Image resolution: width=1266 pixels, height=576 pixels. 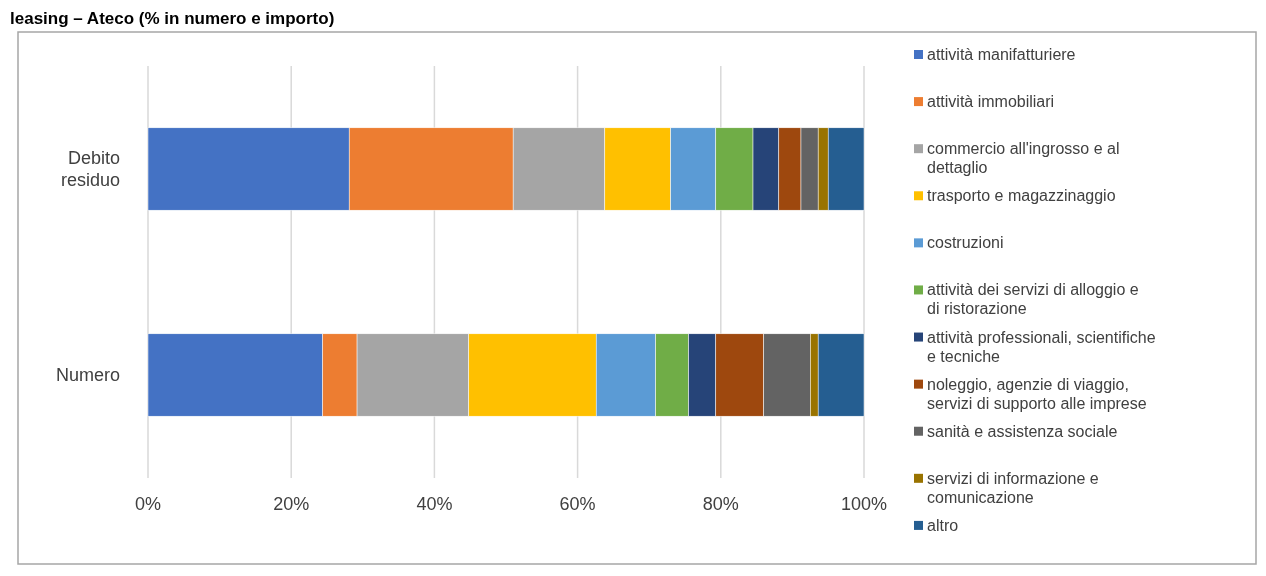 I want to click on x-tick-label: 20%, so click(x=291, y=504).